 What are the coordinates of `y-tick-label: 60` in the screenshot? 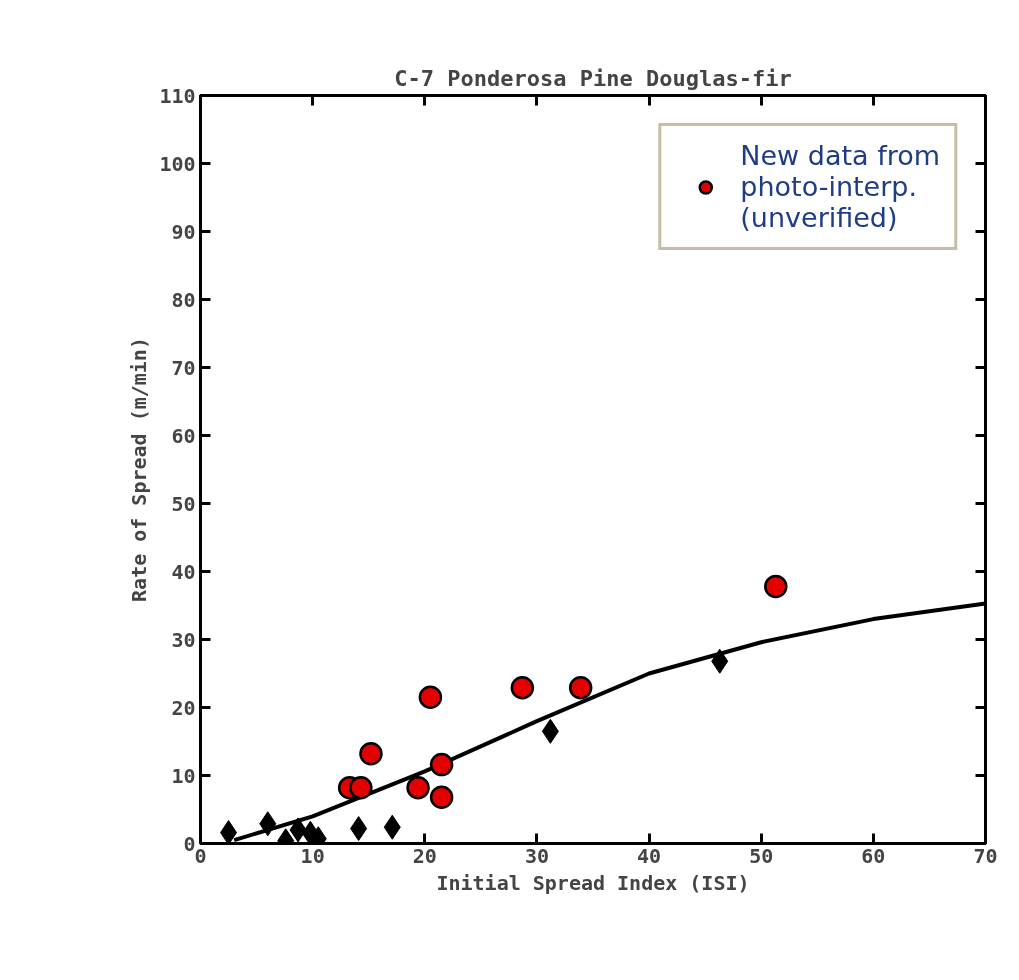 It's located at (183, 435).